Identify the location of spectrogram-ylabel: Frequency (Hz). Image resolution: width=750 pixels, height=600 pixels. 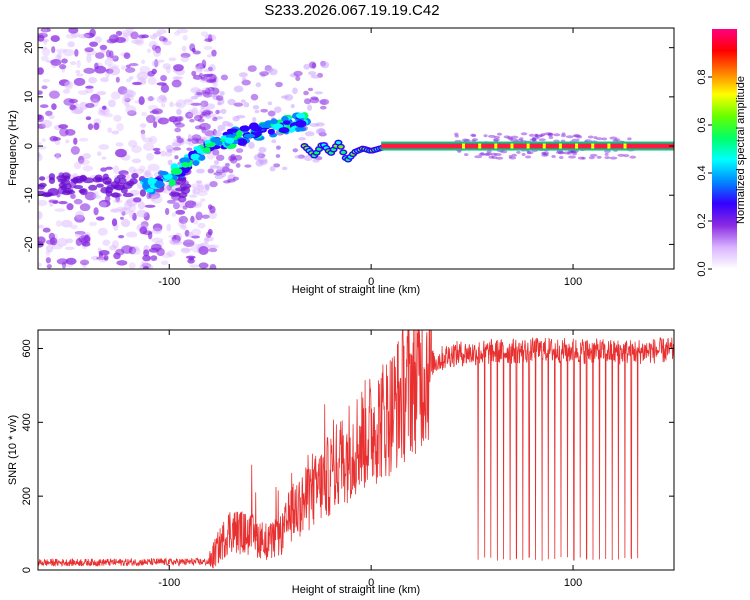
(13, 148).